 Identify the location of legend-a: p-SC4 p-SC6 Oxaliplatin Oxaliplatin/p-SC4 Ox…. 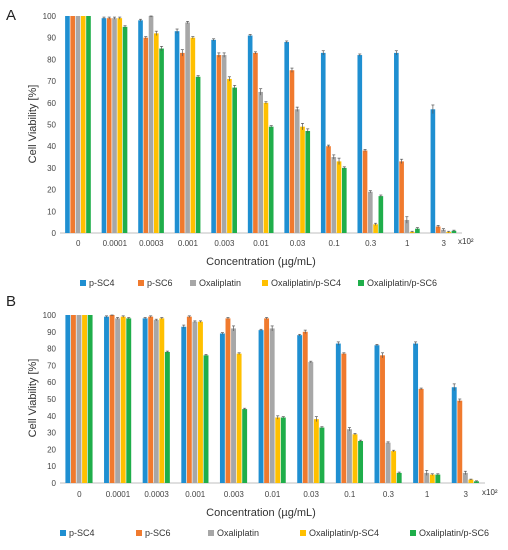
(258, 283).